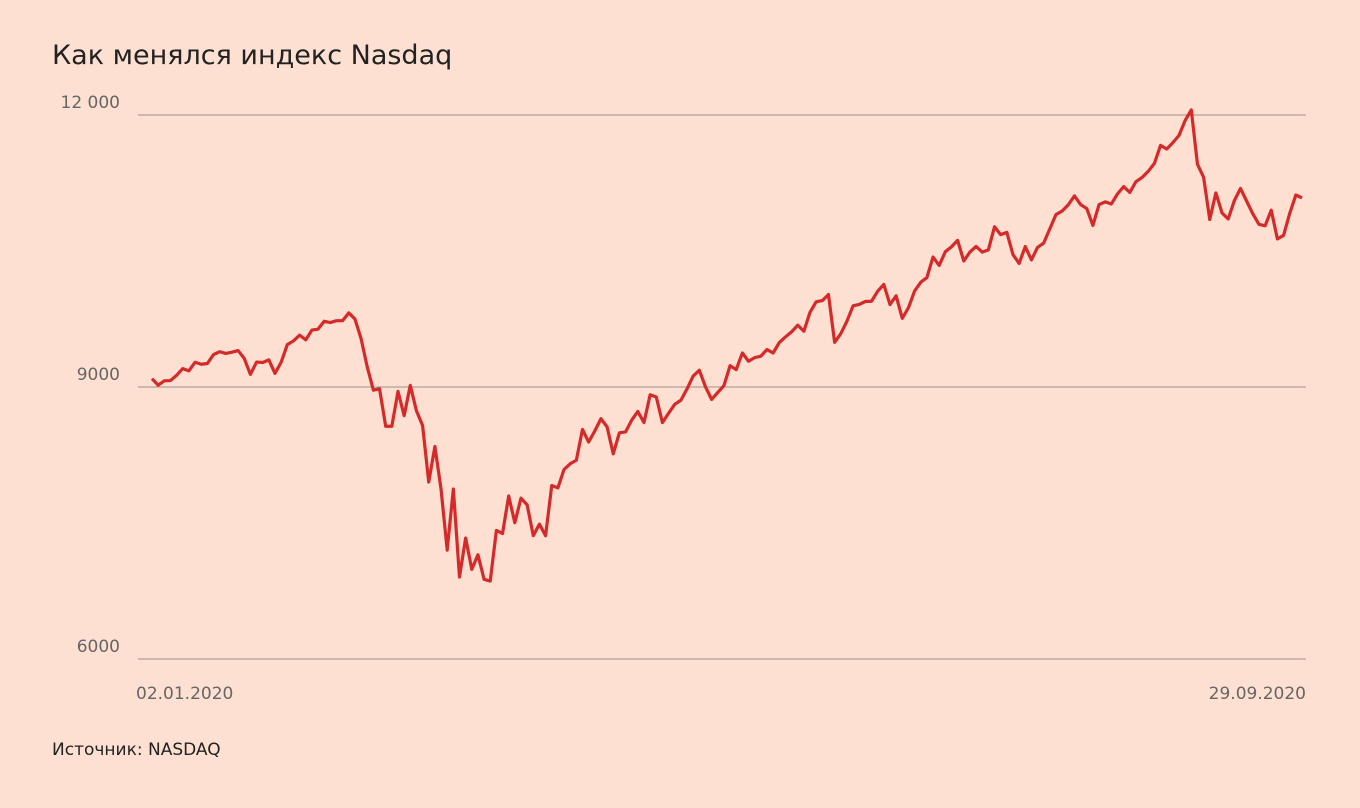 The height and width of the screenshot is (808, 1360). I want to click on x-tick-label: 02.01.2020, so click(184, 694).